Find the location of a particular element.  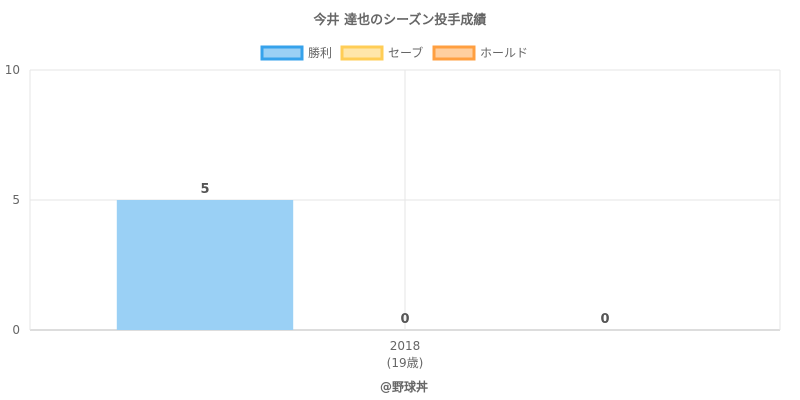

legend-label: セーブ is located at coordinates (405, 52).